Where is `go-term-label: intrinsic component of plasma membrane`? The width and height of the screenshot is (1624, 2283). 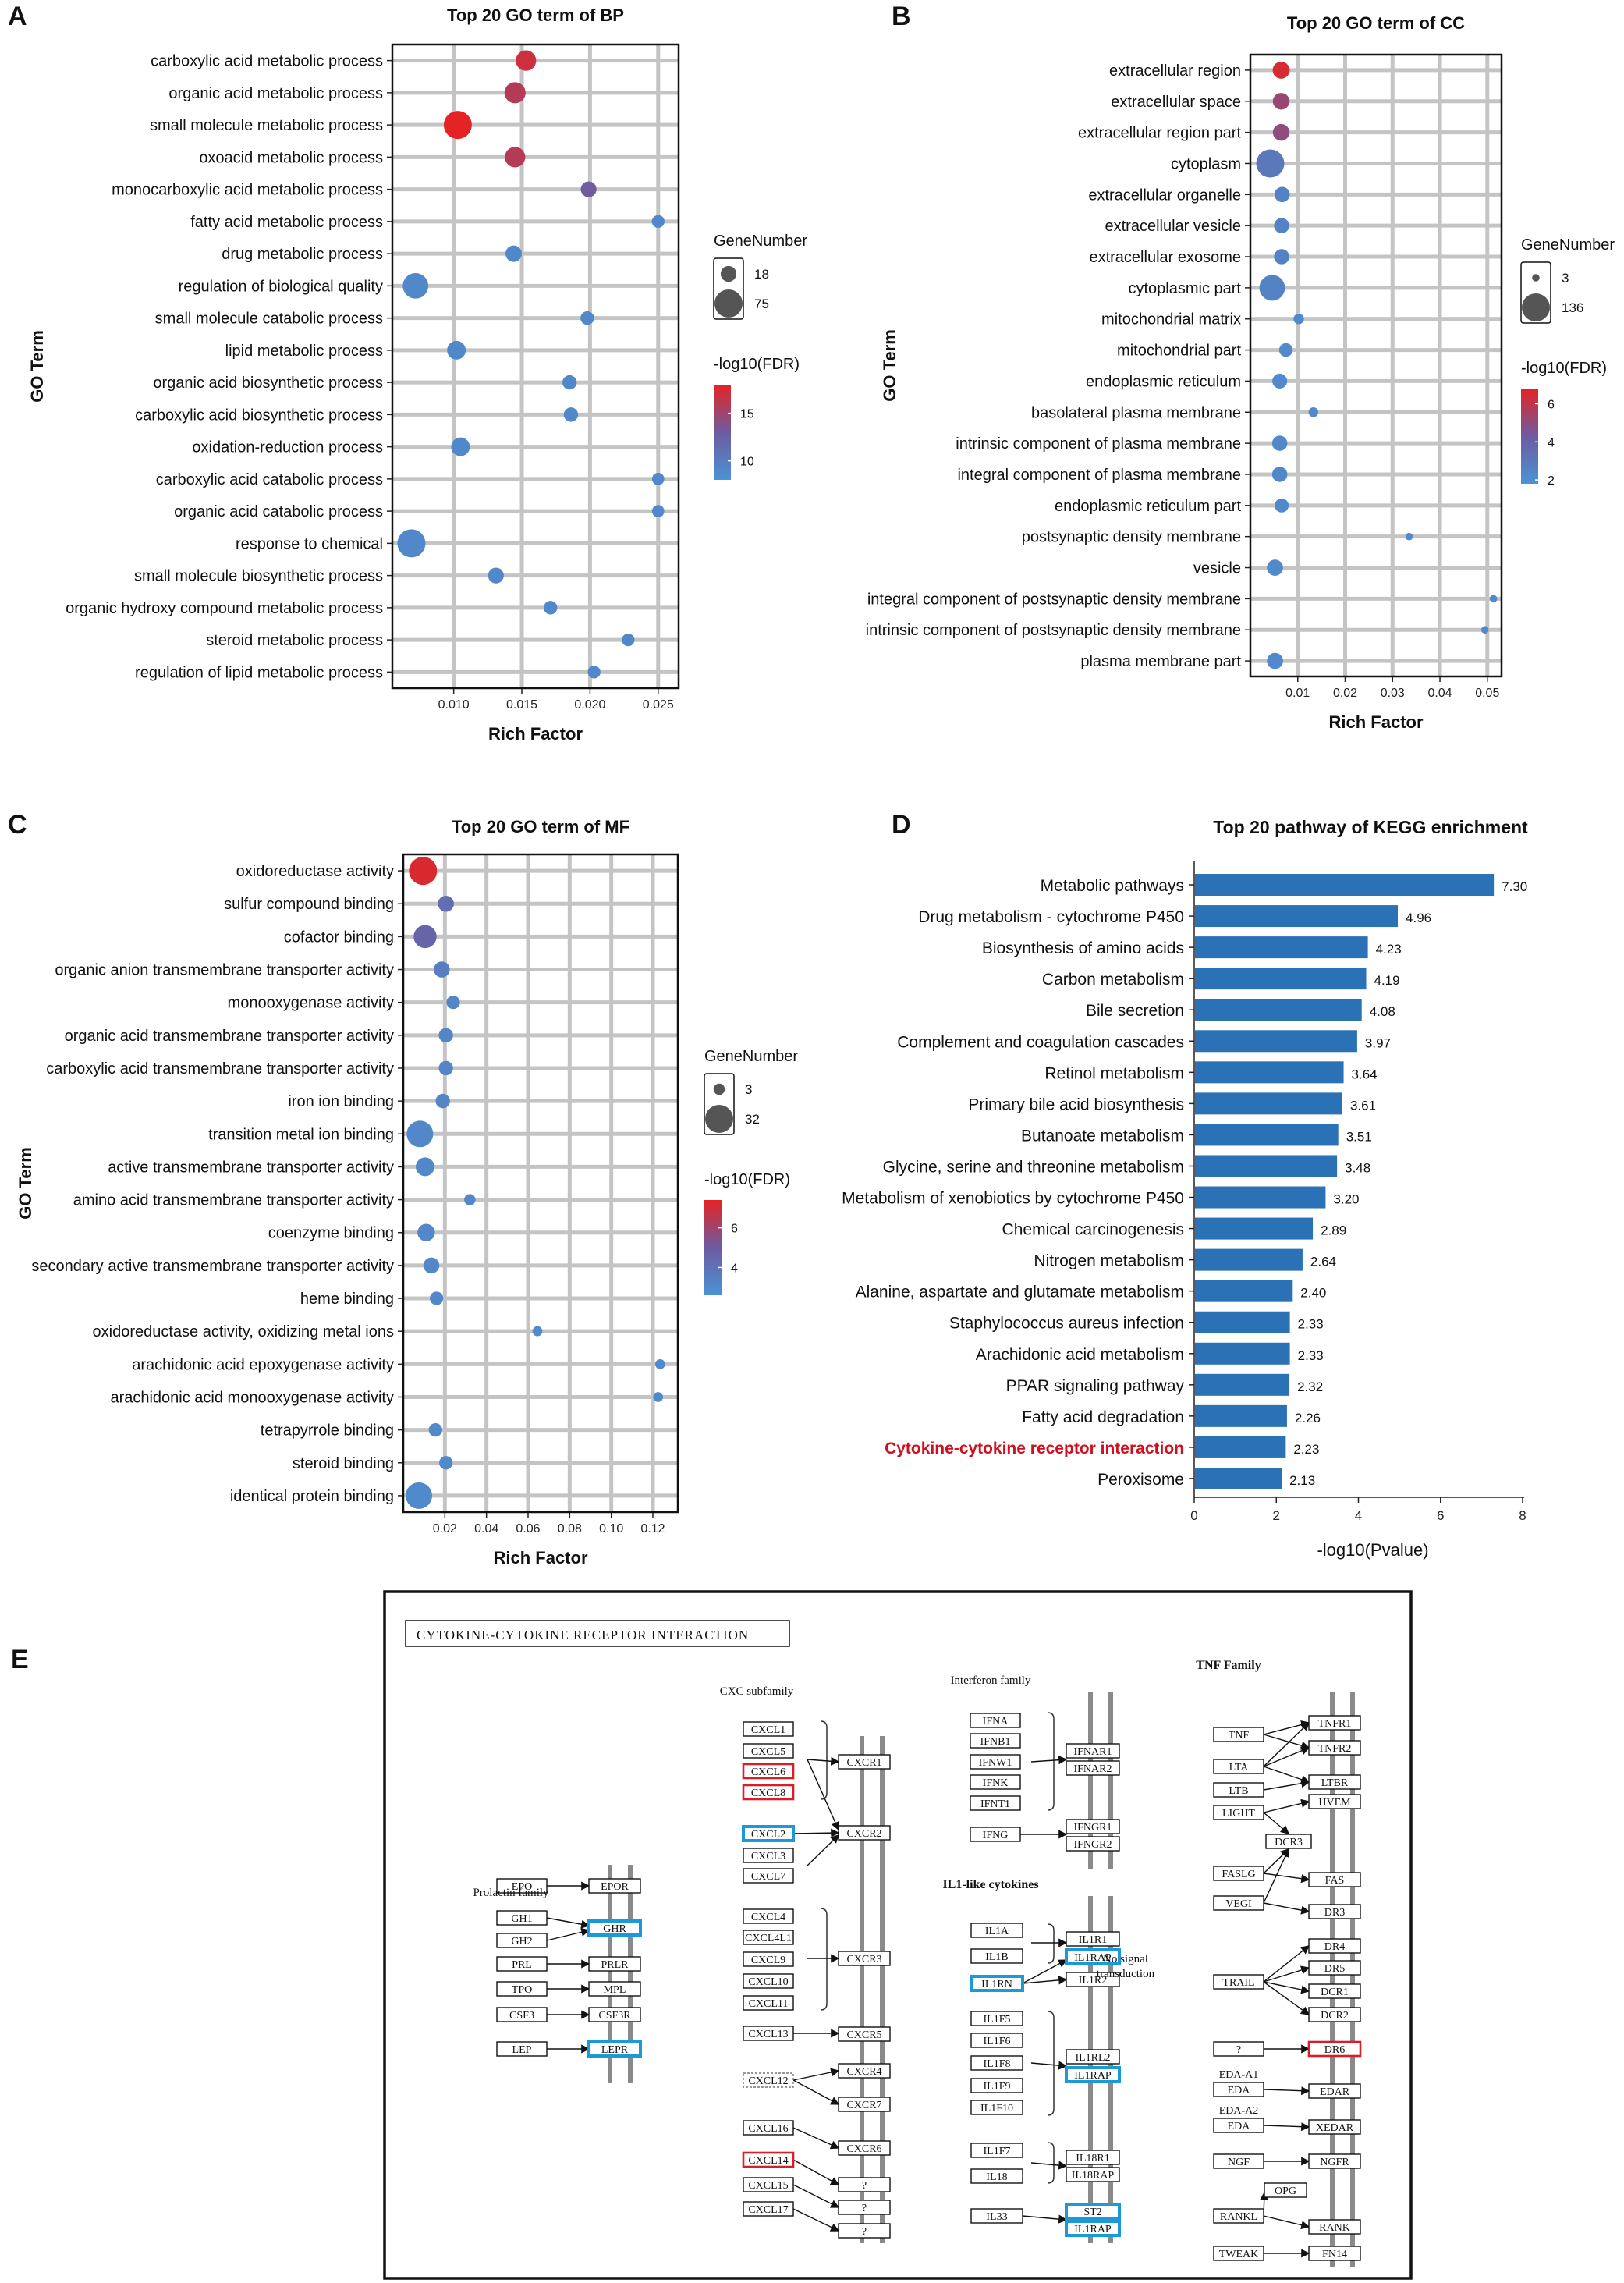 go-term-label: intrinsic component of plasma membrane is located at coordinates (1098, 444).